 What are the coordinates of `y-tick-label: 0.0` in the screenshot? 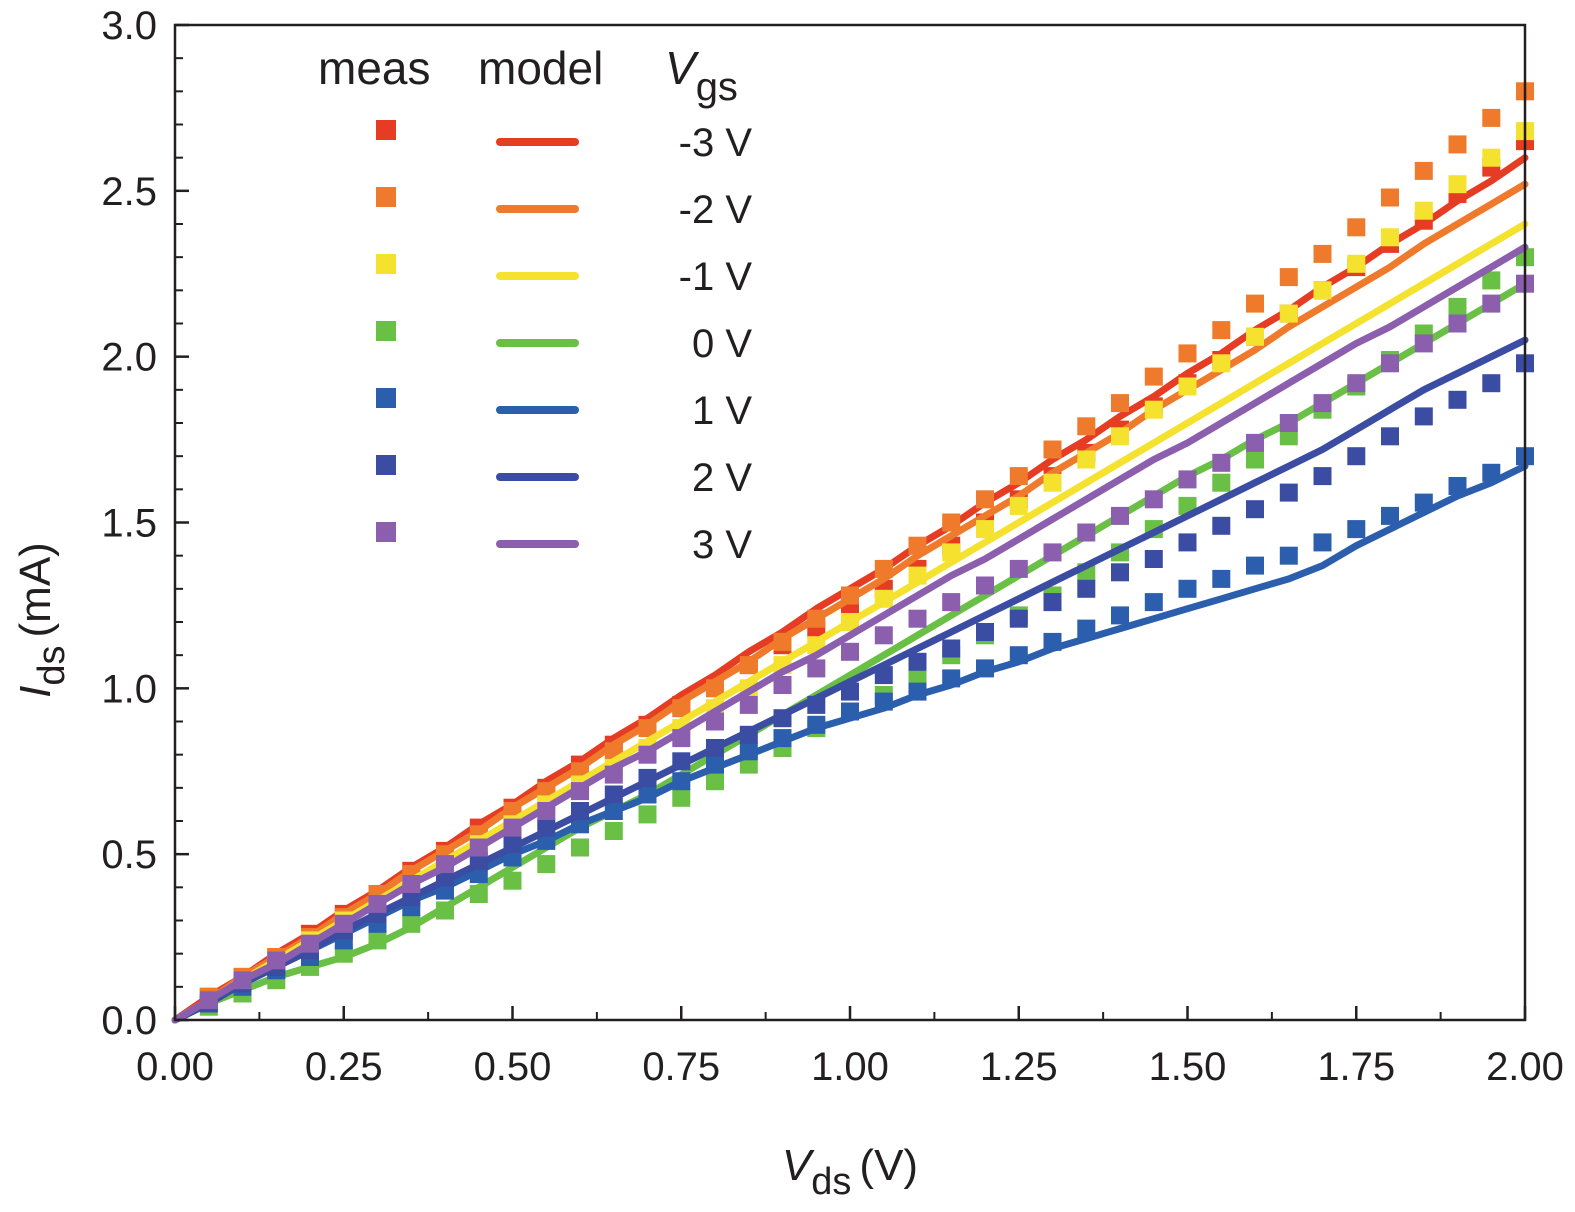 It's located at (129, 1021).